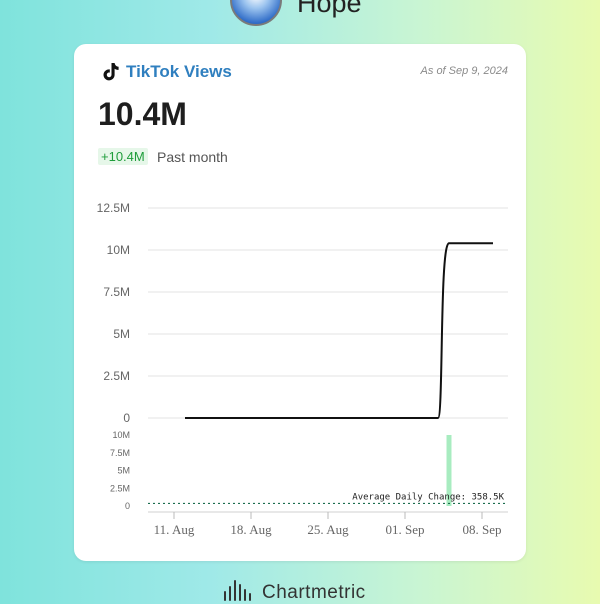 The image size is (600, 604). What do you see at coordinates (300, 20) in the screenshot?
I see `artist-header: Hope` at bounding box center [300, 20].